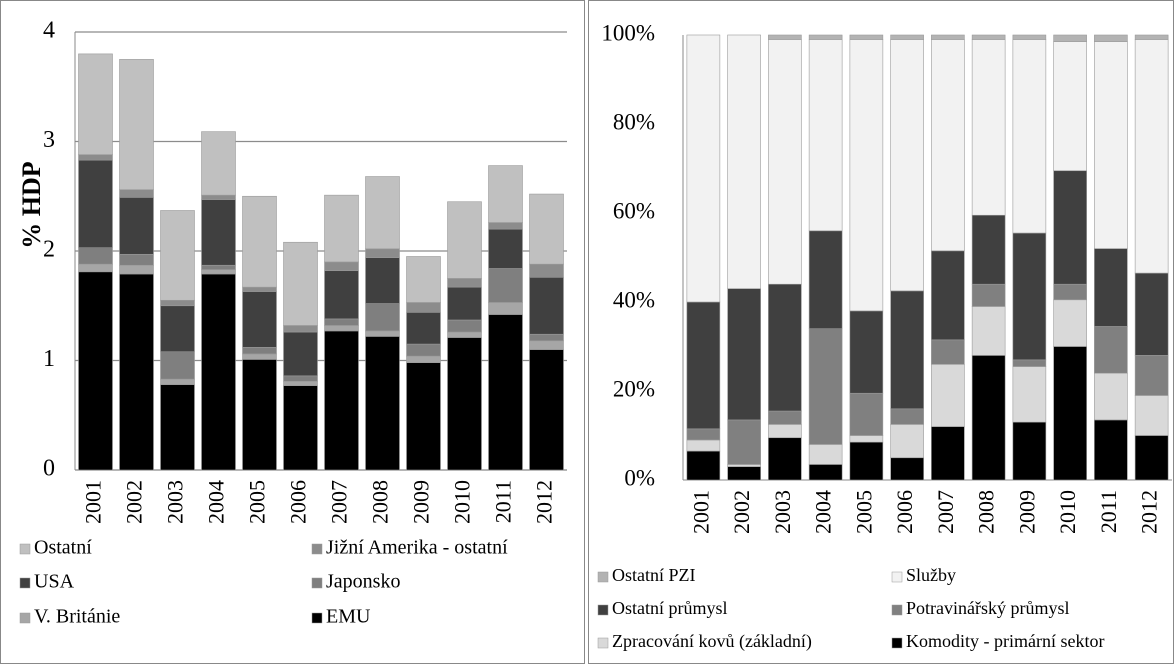 This screenshot has height=664, width=1175. Describe the element at coordinates (49, 140) in the screenshot. I see `y-tick-label: 3` at that location.